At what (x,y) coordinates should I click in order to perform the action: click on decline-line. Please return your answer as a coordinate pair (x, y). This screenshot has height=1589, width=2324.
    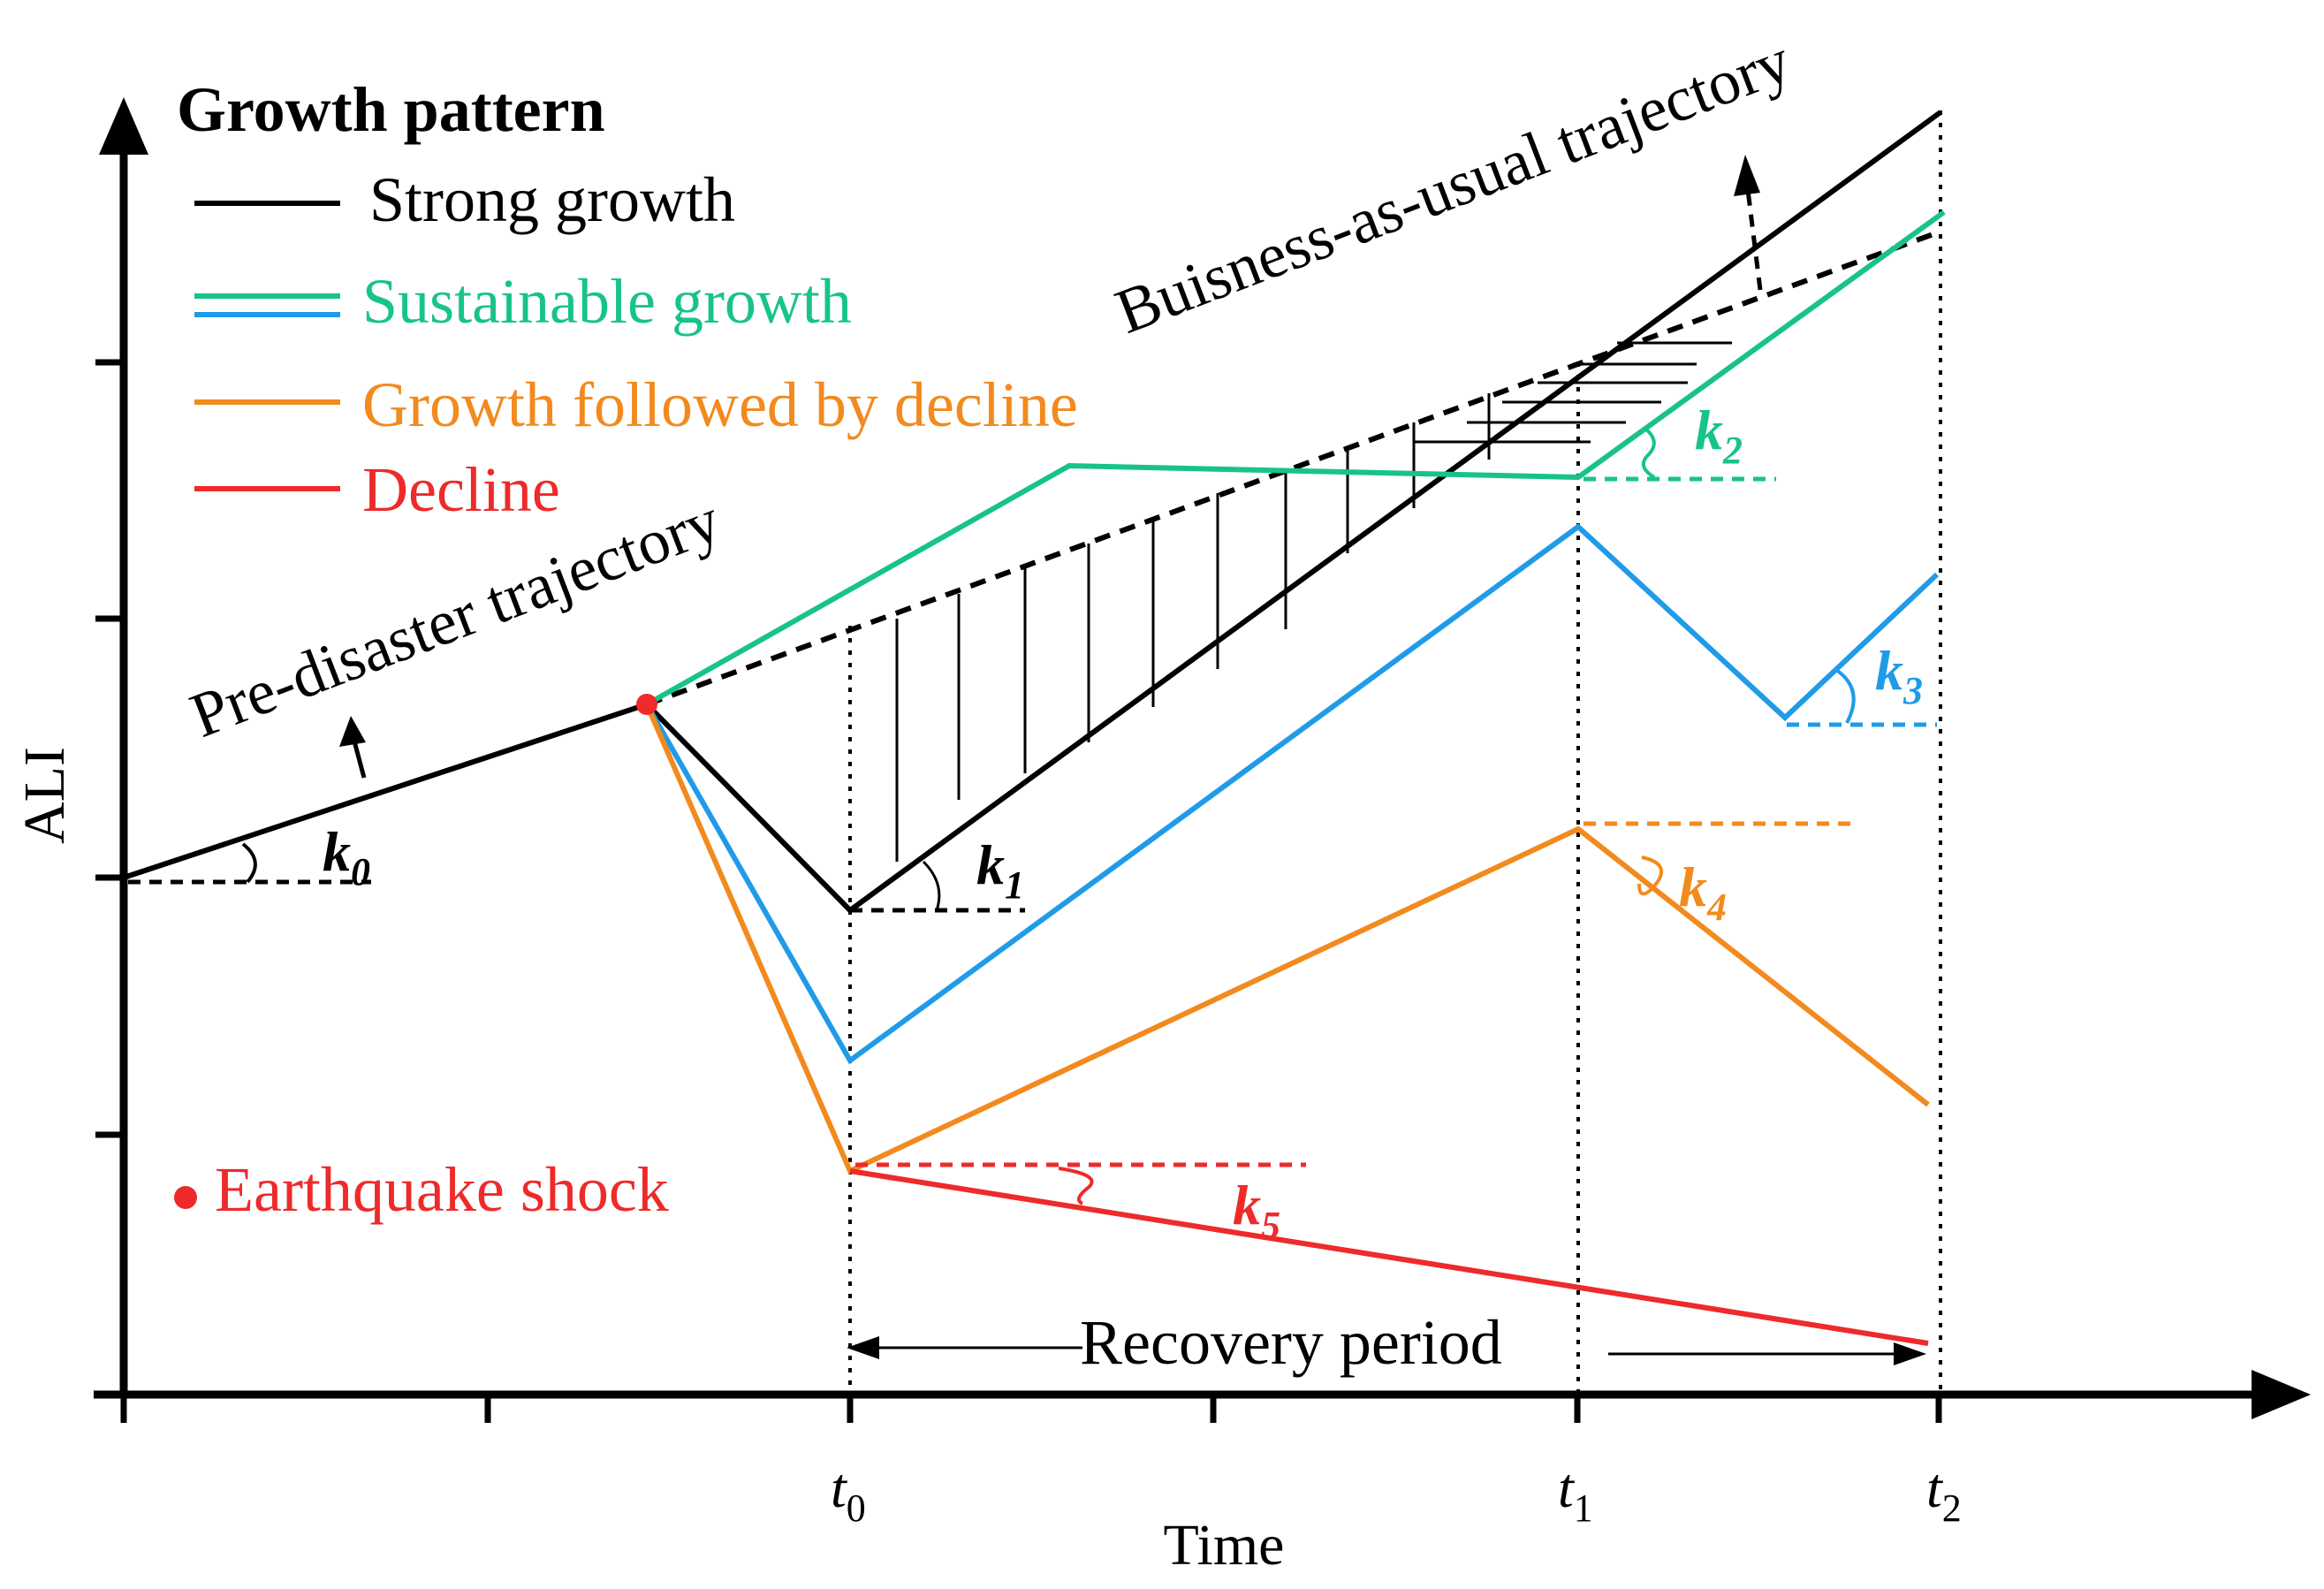
    Looking at the image, I should click on (1389, 1257).